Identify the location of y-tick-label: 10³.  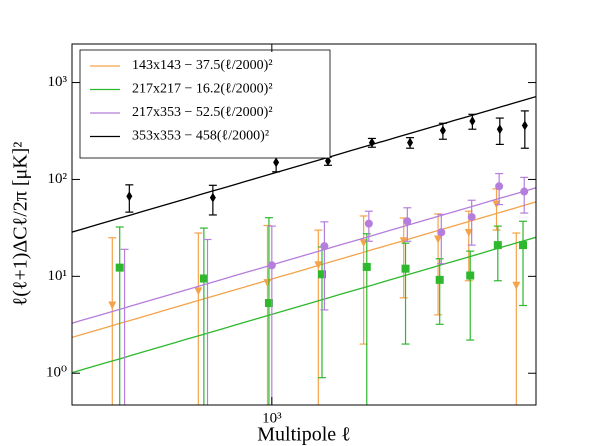
(58, 82).